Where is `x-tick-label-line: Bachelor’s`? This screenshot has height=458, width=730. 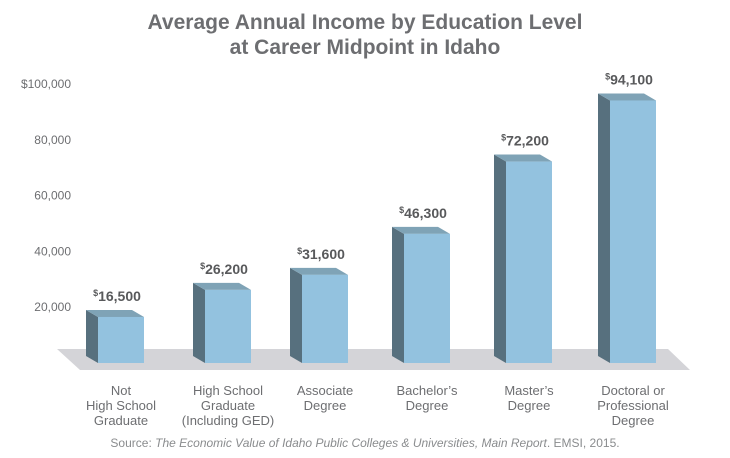 x-tick-label-line: Bachelor’s is located at coordinates (427, 390).